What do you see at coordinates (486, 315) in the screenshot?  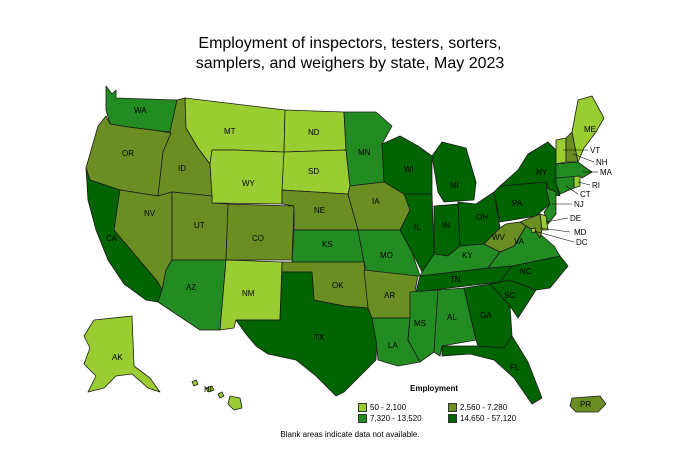 I see `label-GA: GA` at bounding box center [486, 315].